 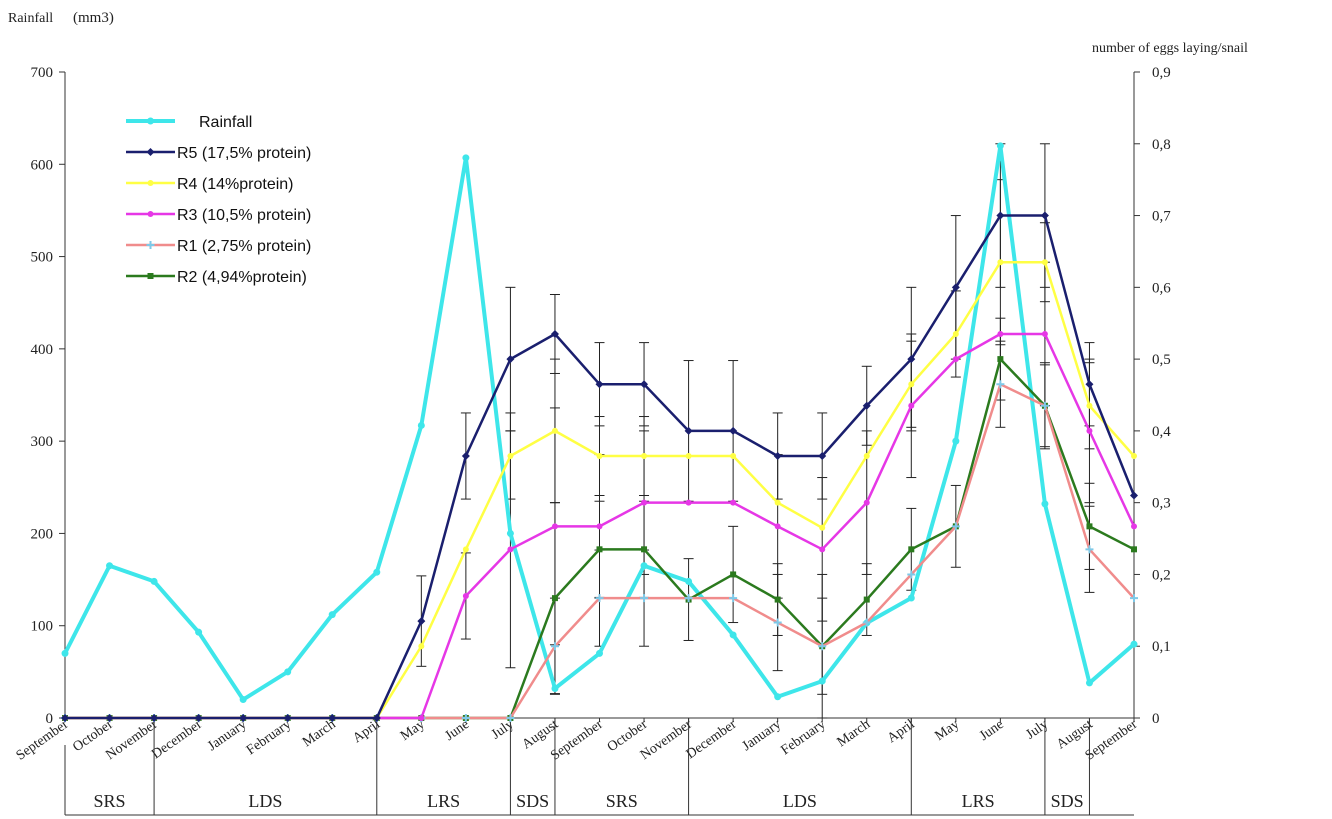 What do you see at coordinates (244, 215) in the screenshot?
I see `legend-label: R3 (10,5% protein)` at bounding box center [244, 215].